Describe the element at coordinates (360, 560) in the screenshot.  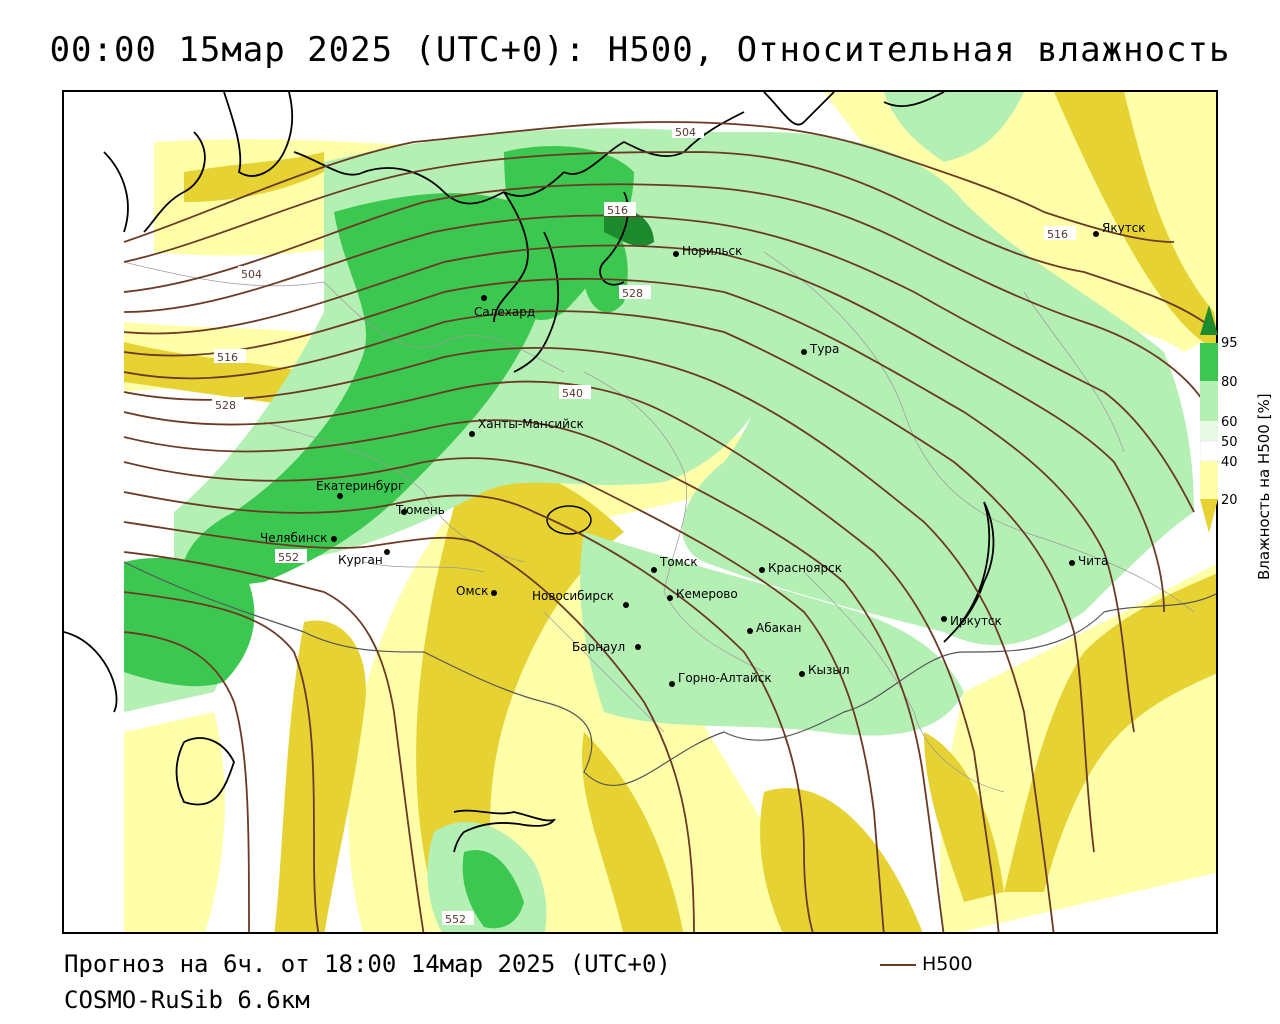
I see `city-label: Курган` at that location.